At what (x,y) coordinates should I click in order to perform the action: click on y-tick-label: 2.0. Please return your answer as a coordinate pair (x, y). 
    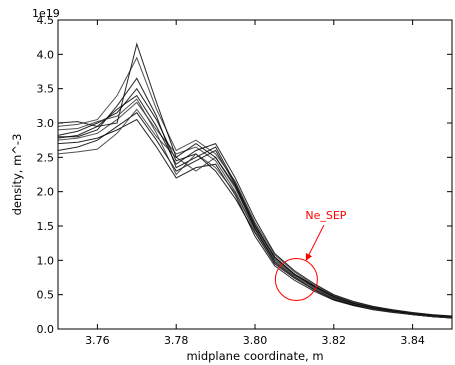
    Looking at the image, I should click on (46, 192).